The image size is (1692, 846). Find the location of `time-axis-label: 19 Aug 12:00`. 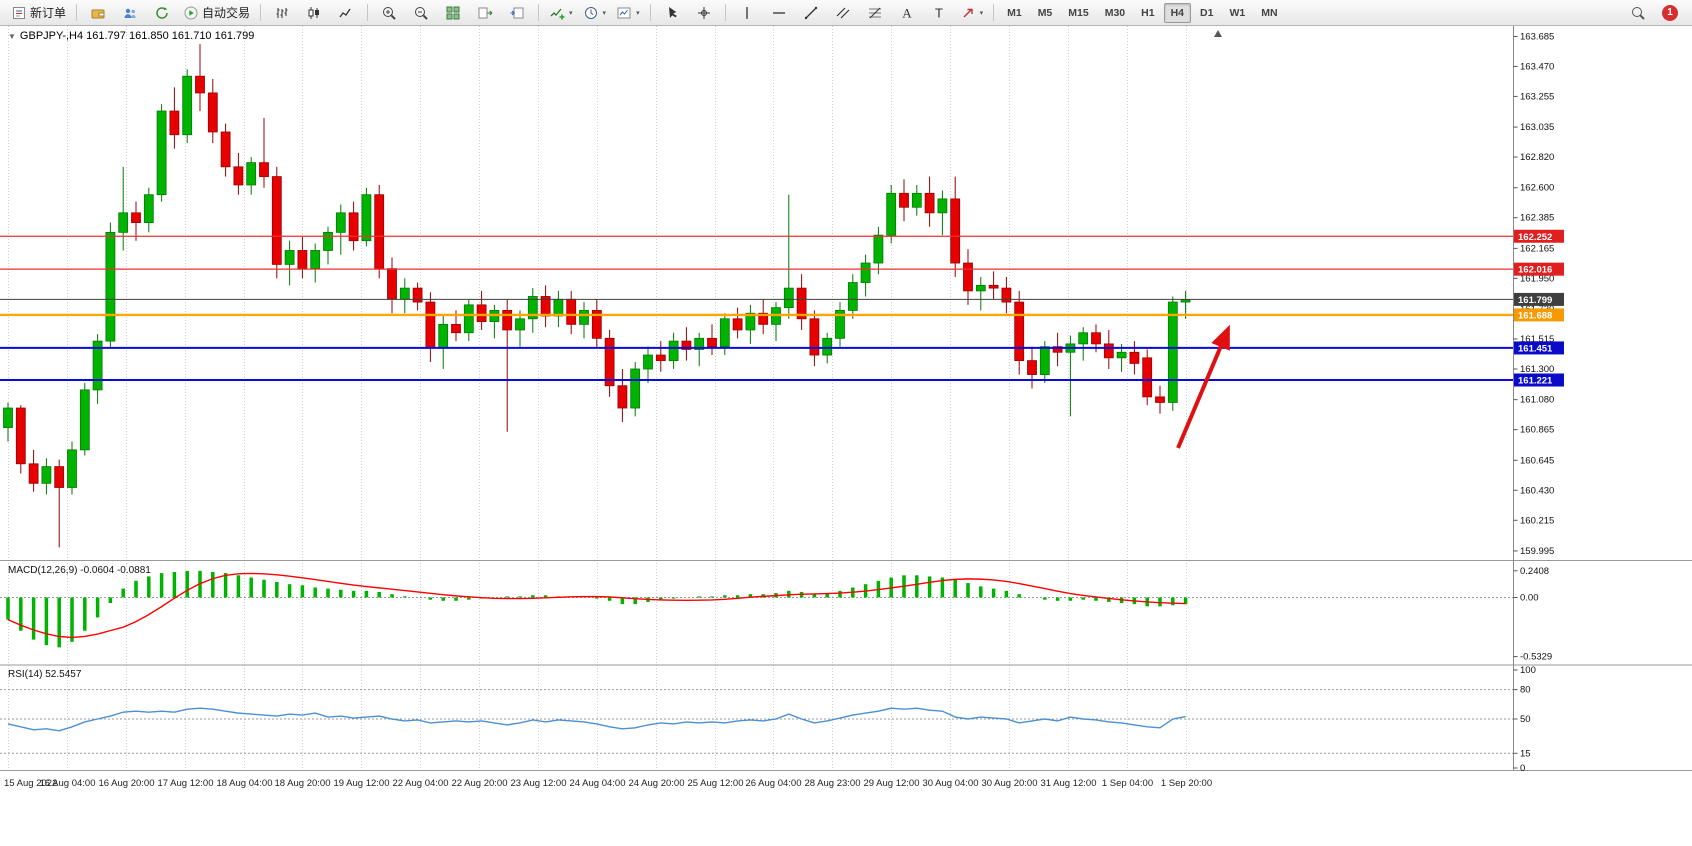

time-axis-label: 19 Aug 12:00 is located at coordinates (362, 783).